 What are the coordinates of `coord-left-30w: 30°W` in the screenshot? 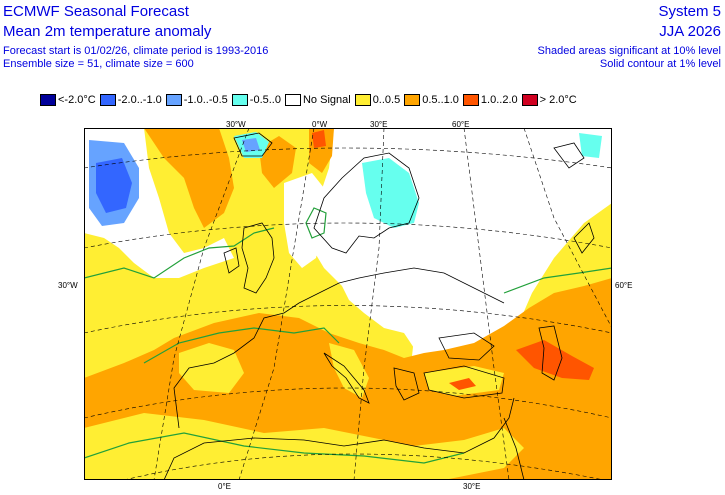 It's located at (68, 285).